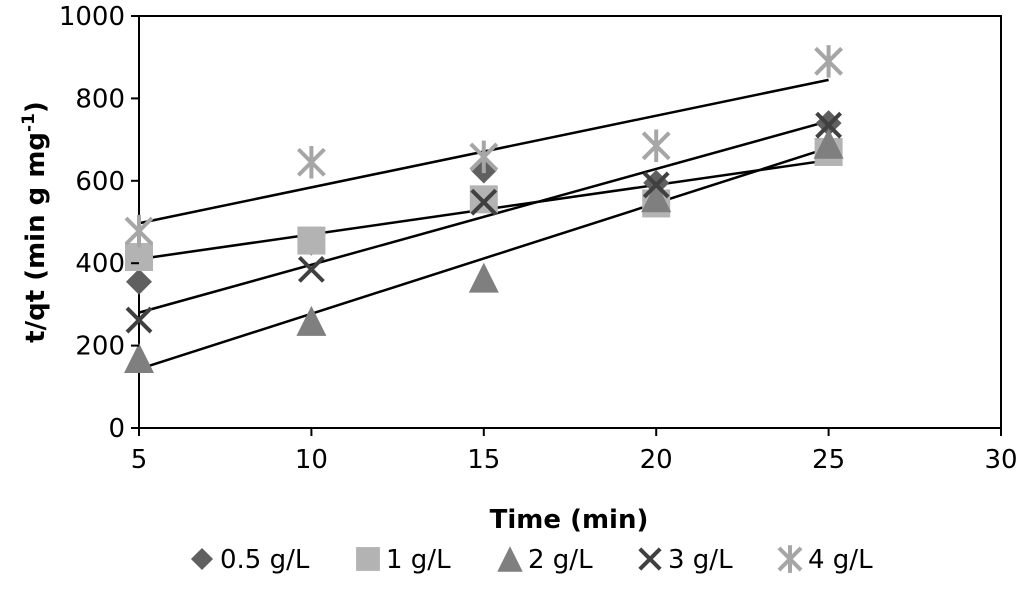 This screenshot has height=592, width=1024. I want to click on legend-item: 3 g/L, so click(685, 560).